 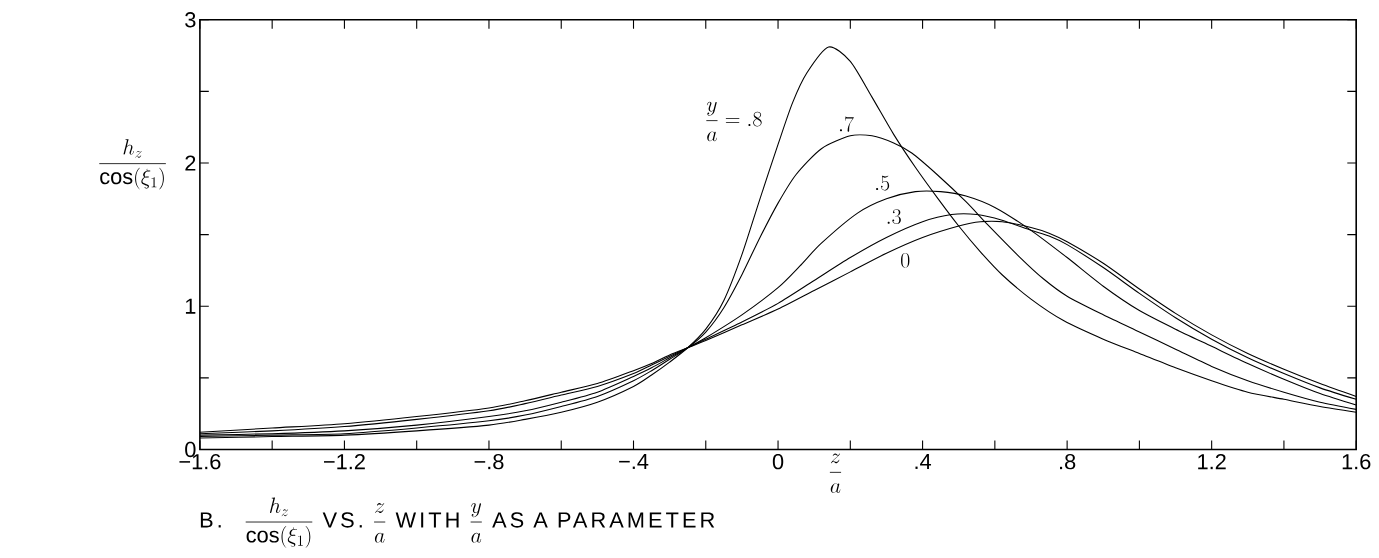 What do you see at coordinates (734, 121) in the screenshot?
I see `series-label: $\frac{y}{a} = .8$` at bounding box center [734, 121].